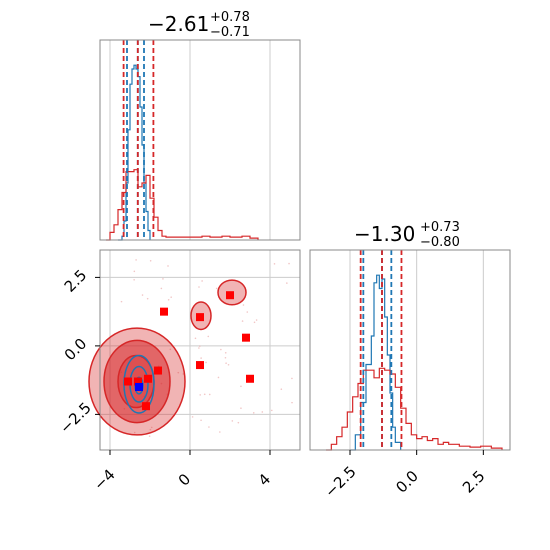 The height and width of the screenshot is (550, 550). Describe the element at coordinates (474, 482) in the screenshot. I see `x-tick-label: 2.5` at that location.